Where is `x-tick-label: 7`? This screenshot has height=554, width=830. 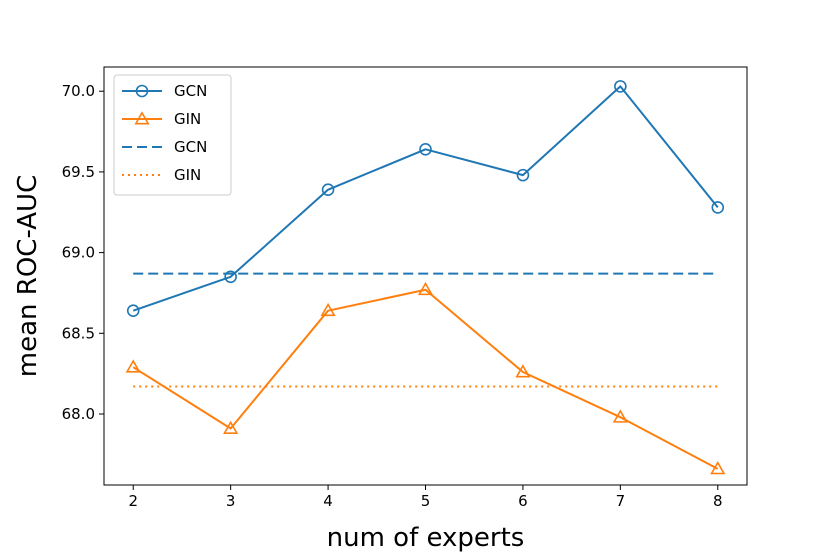
x-tick-label: 7 is located at coordinates (621, 501).